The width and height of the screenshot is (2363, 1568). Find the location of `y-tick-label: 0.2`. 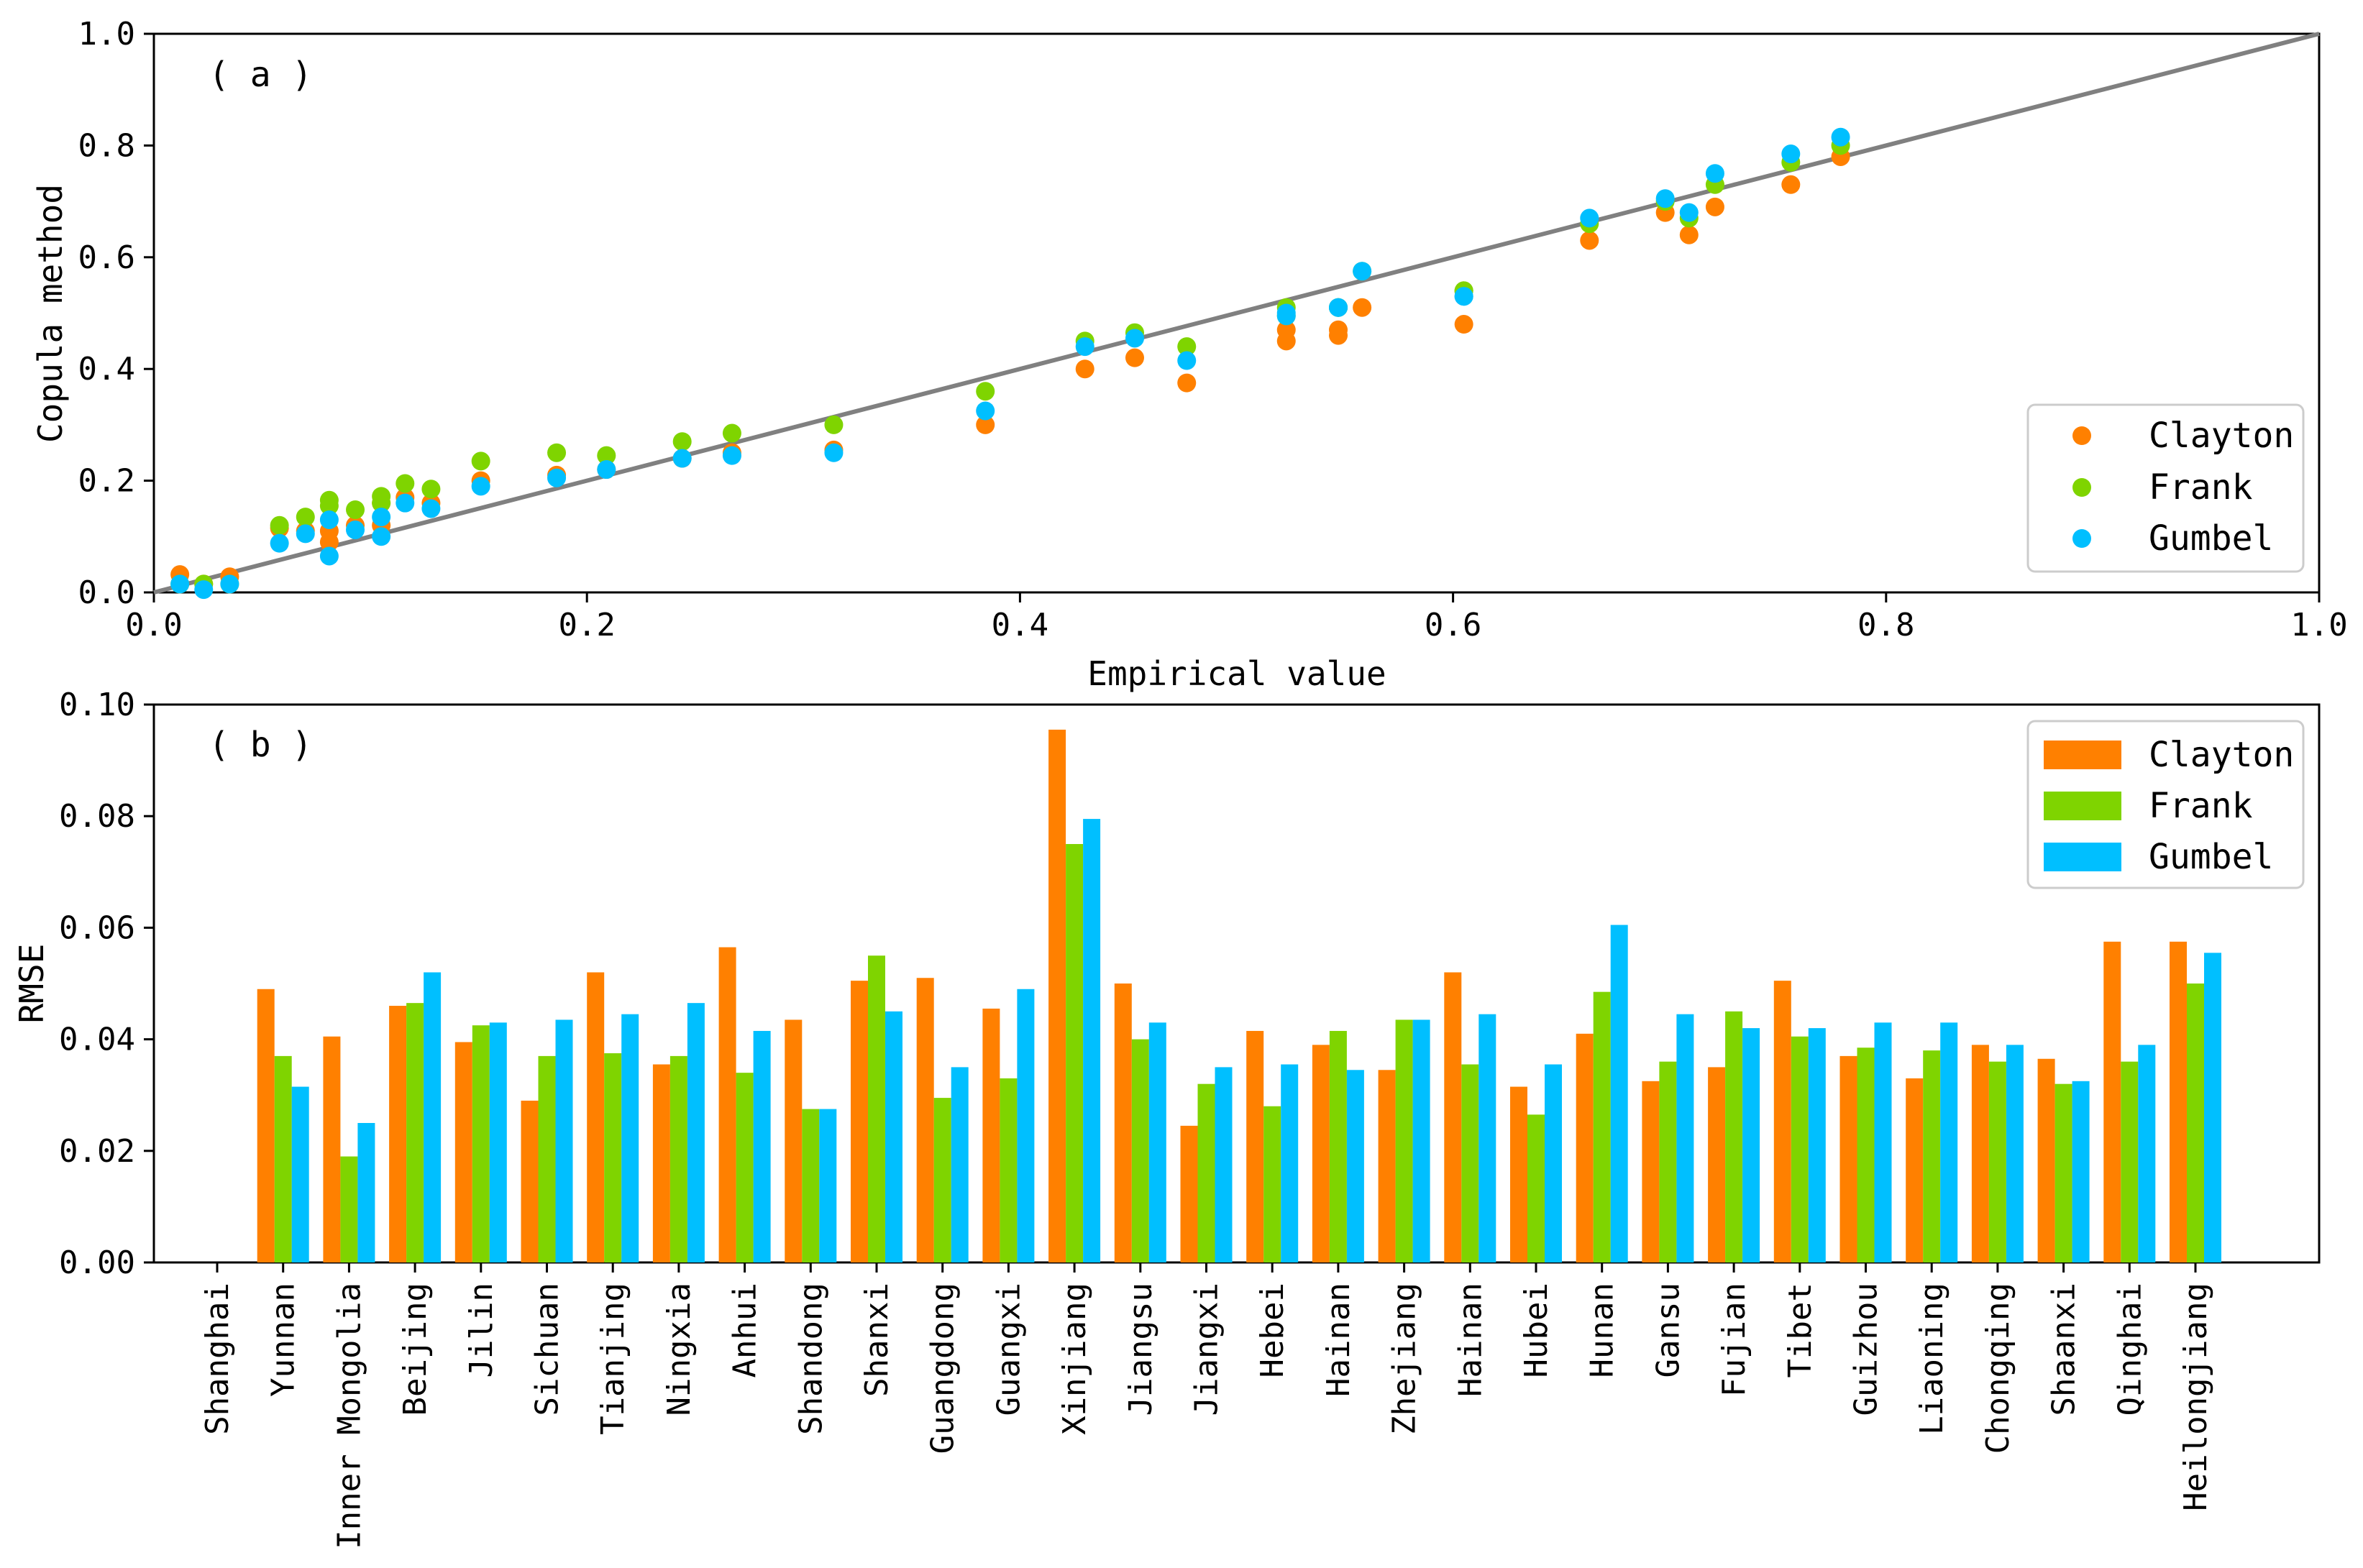

y-tick-label: 0.2 is located at coordinates (107, 481).